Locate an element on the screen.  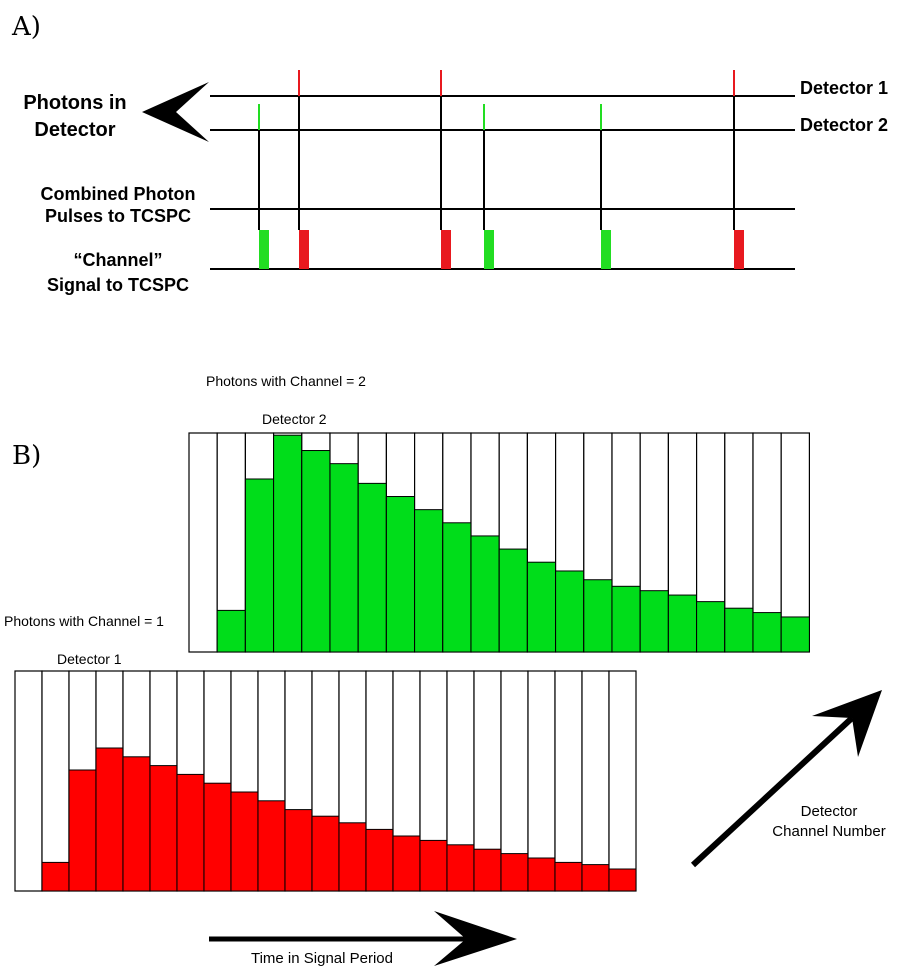
channel-axis-label-line1: Detector is located at coordinates (829, 811).